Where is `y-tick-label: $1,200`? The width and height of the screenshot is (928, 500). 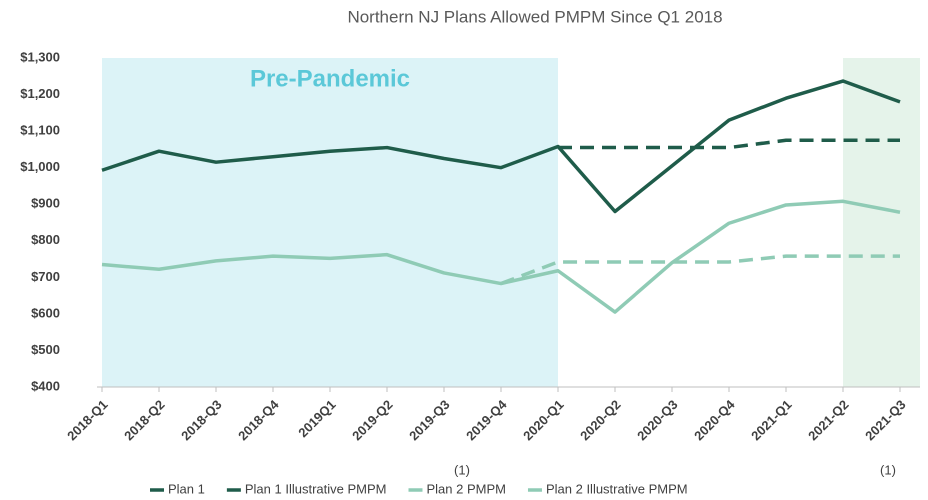 y-tick-label: $1,200 is located at coordinates (40, 93).